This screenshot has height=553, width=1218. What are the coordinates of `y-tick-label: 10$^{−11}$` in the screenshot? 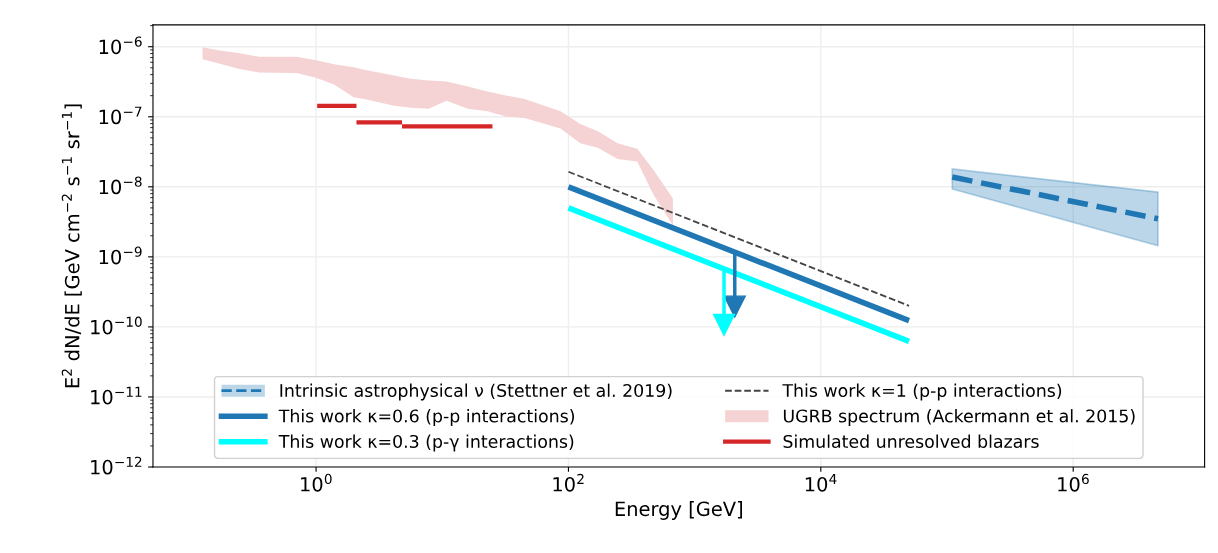 It's located at (116, 395).